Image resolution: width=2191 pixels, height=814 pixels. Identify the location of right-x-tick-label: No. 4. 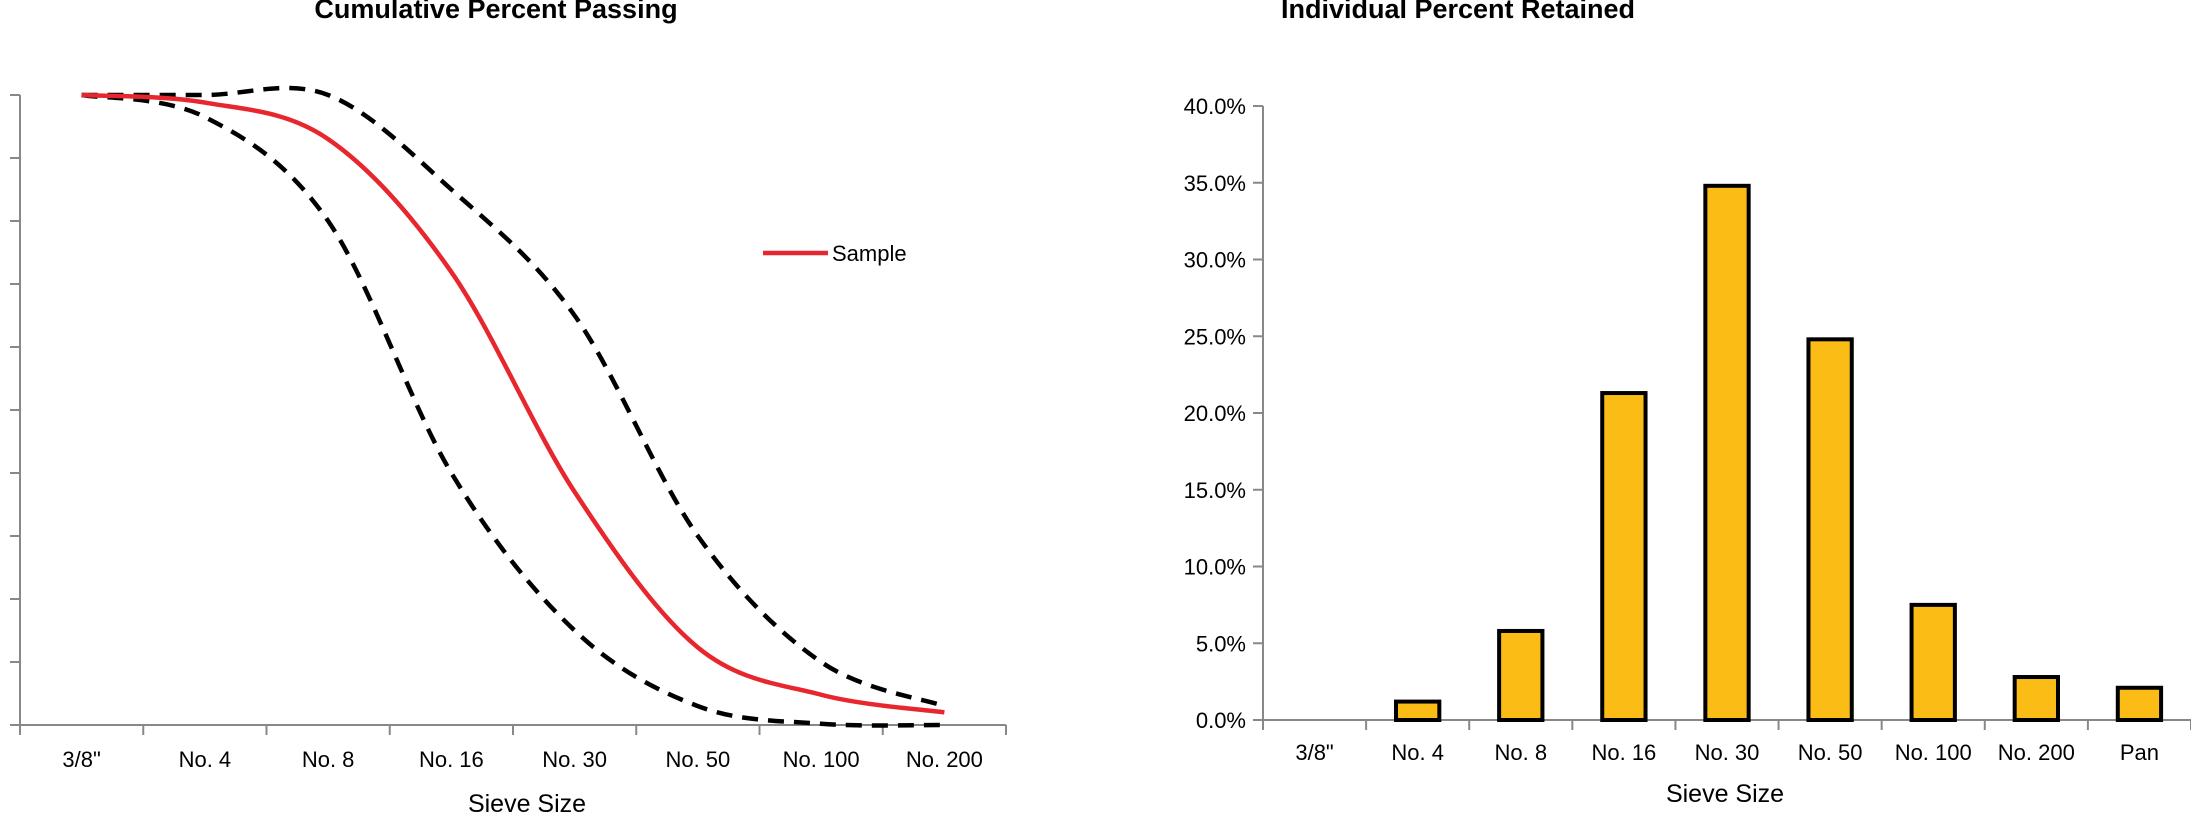
(1417, 752).